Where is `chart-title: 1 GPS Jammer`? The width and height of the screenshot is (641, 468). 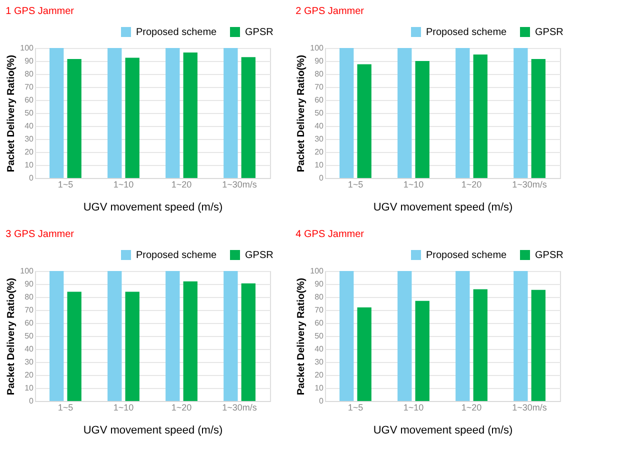
chart-title: 1 GPS Jammer is located at coordinates (40, 11).